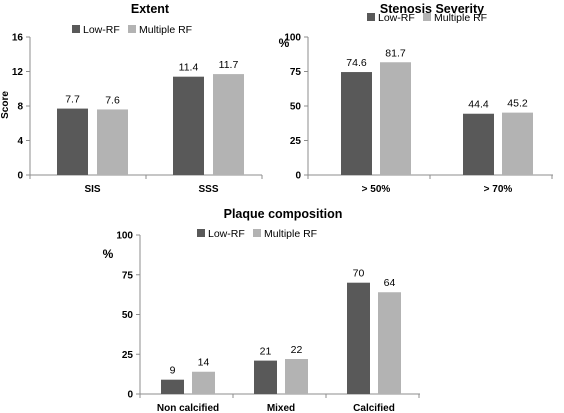 The image size is (564, 413). I want to click on data-label: 70, so click(359, 274).